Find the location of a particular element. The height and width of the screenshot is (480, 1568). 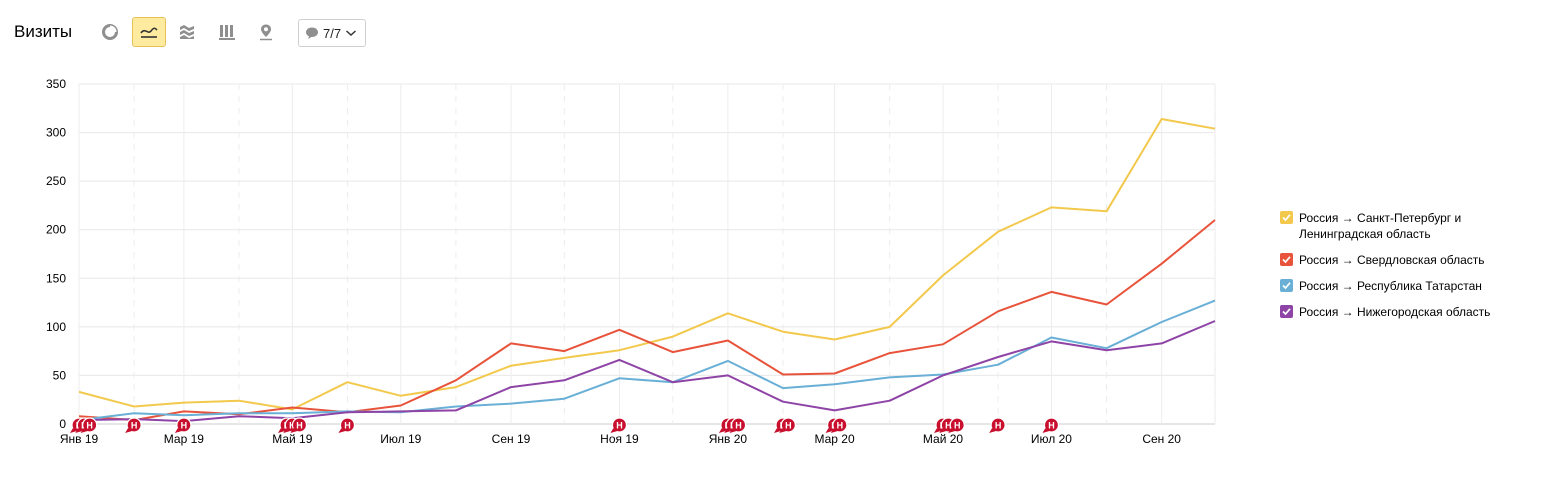

notes-dropdown: 7/7 is located at coordinates (332, 33).